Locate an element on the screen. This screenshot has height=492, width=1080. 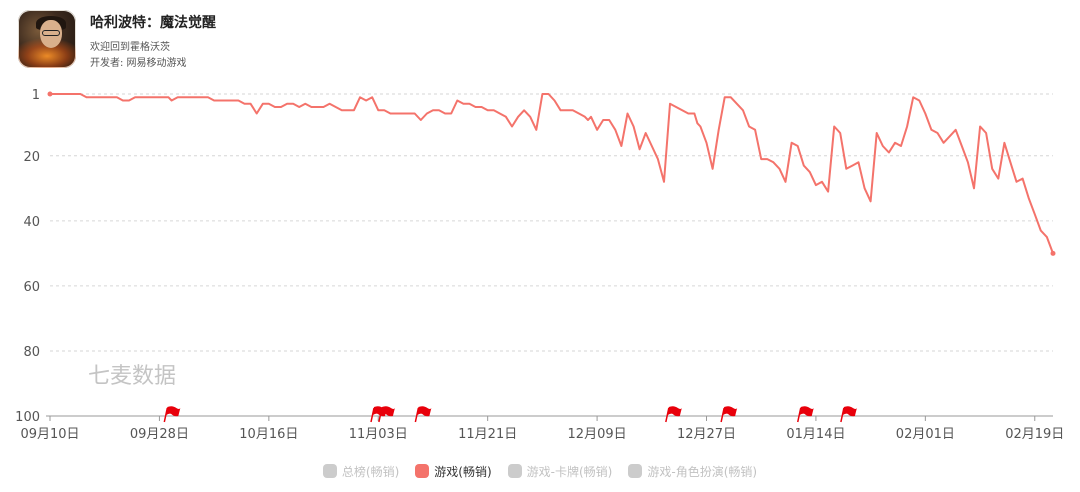
x-tick-label: 09月10日 is located at coordinates (49, 434).